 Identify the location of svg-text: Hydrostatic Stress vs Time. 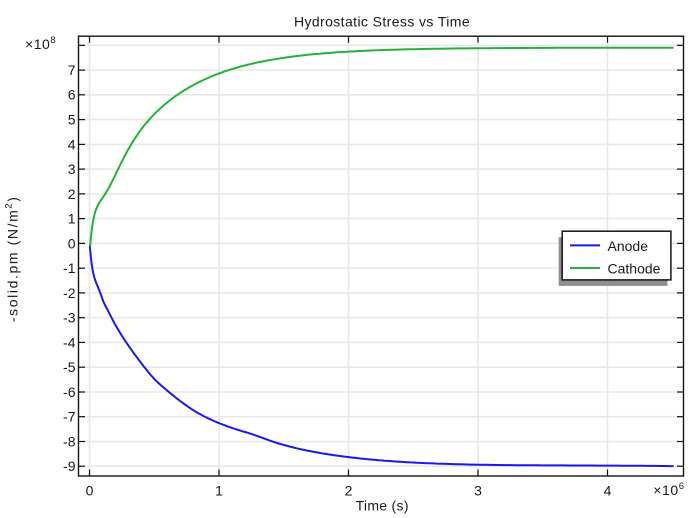
(382, 22).